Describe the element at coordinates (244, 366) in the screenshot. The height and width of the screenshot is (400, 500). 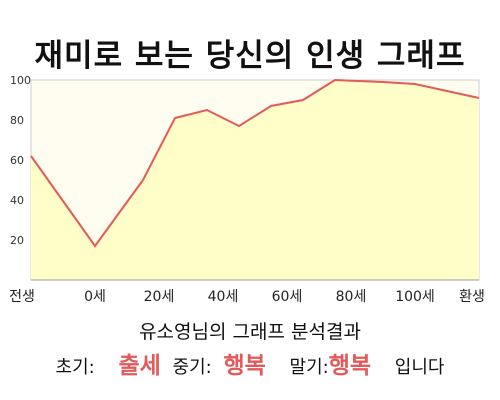
I see `mid-value: 행복` at that location.